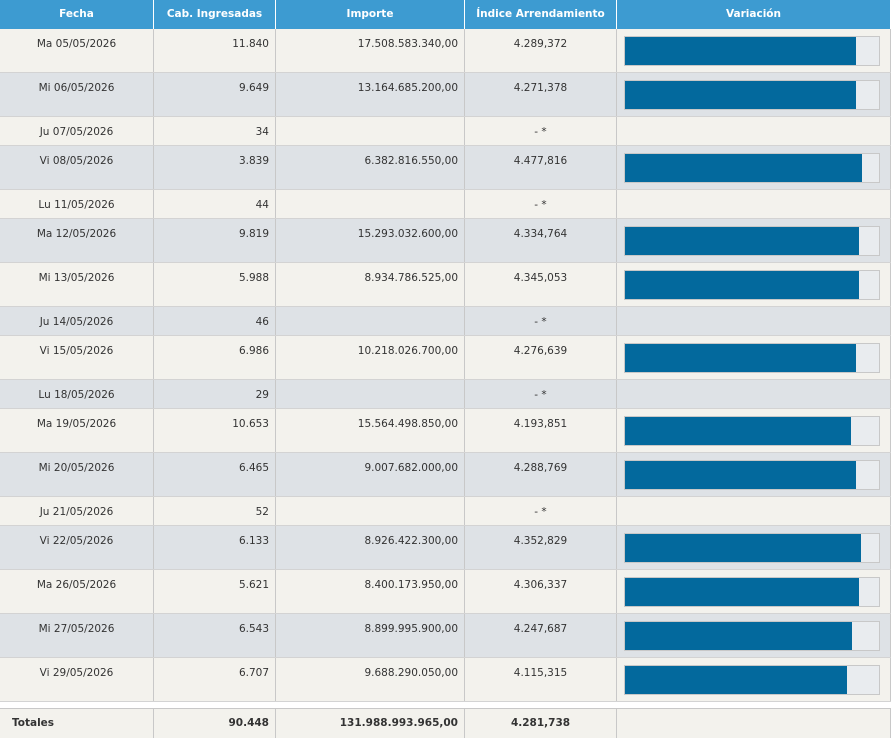 The image size is (891, 743). I want to click on cell-indice: 4.115,315, so click(540, 673).